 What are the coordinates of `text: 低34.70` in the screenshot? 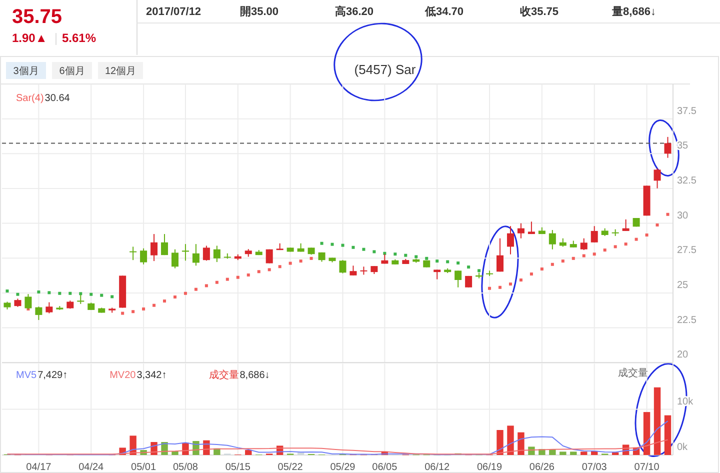 It's located at (444, 12).